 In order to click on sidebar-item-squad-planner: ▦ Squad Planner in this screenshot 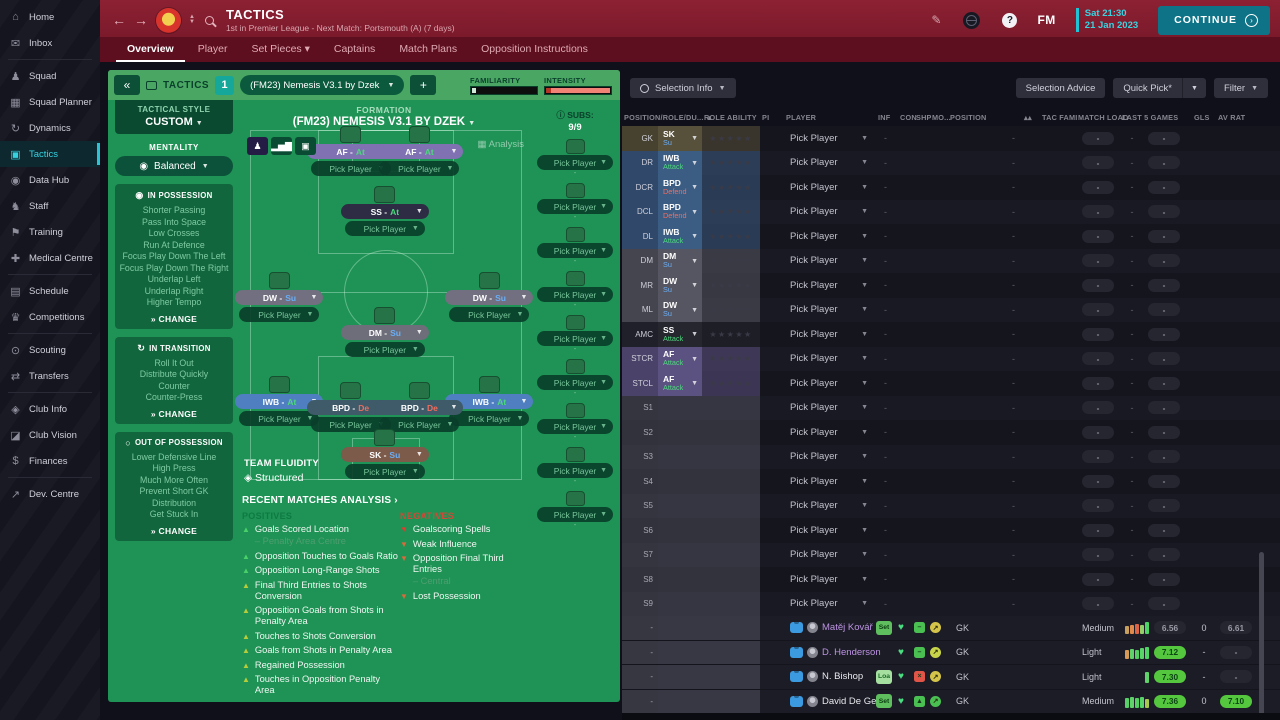, I will do `click(50, 102)`.